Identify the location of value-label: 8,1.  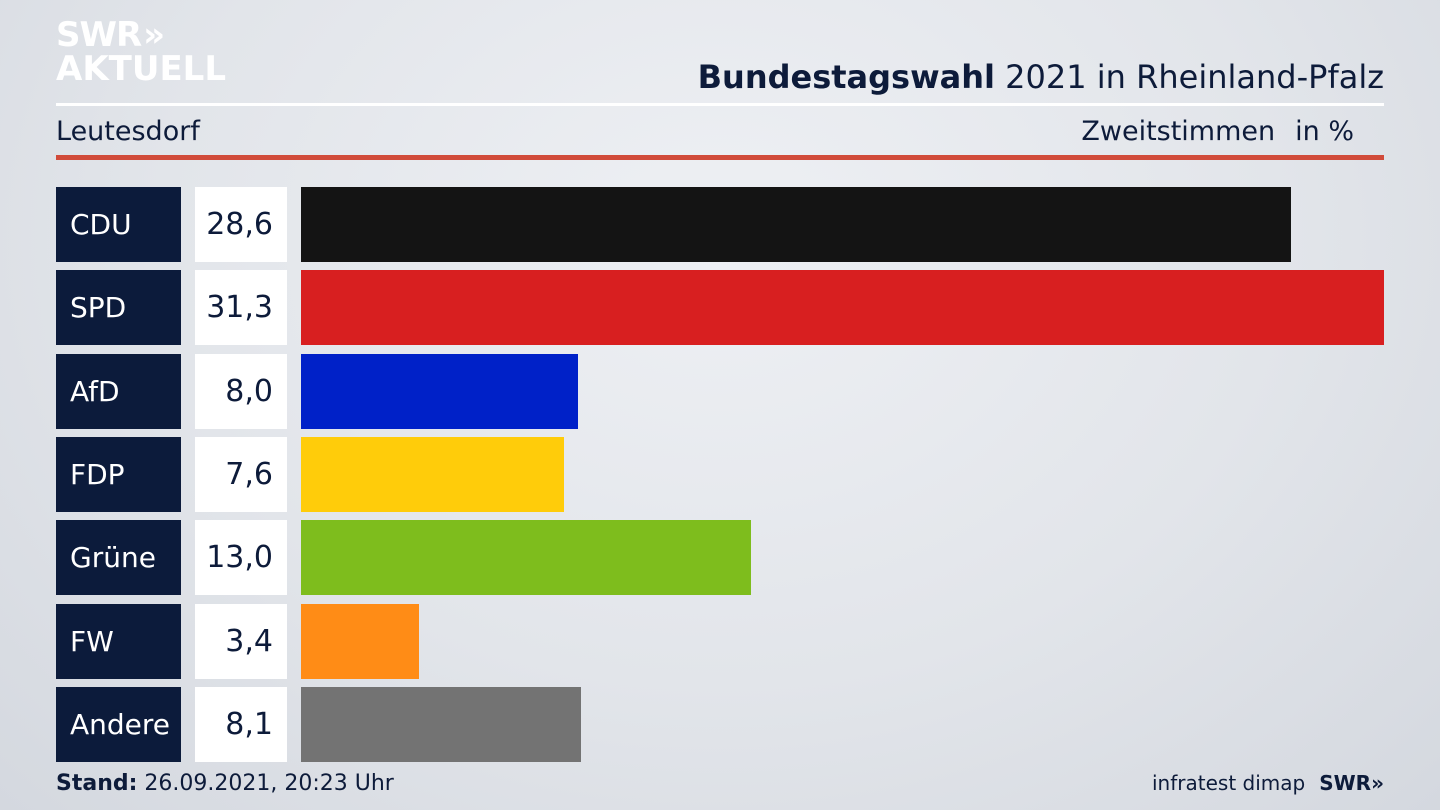
(241, 724).